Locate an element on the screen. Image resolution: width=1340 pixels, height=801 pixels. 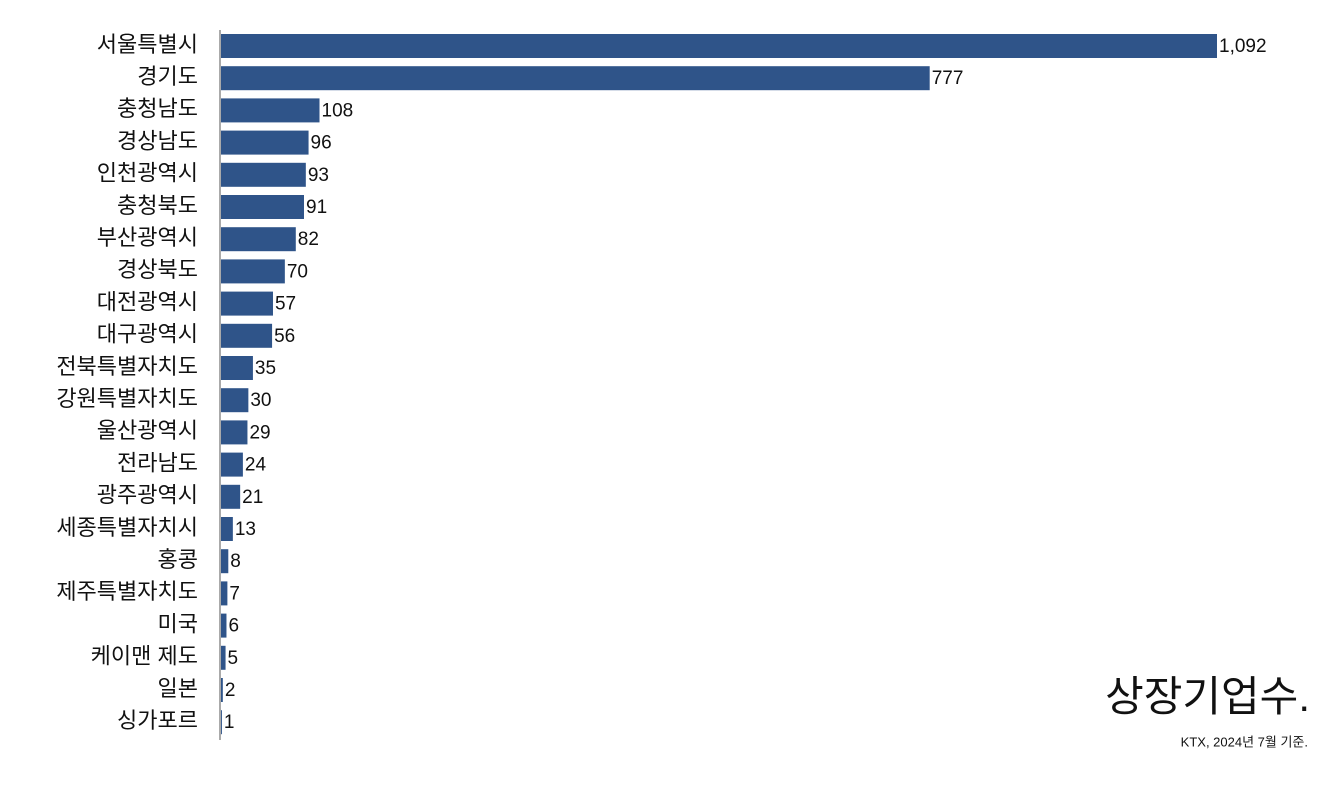
value-label: 96 is located at coordinates (321, 143).